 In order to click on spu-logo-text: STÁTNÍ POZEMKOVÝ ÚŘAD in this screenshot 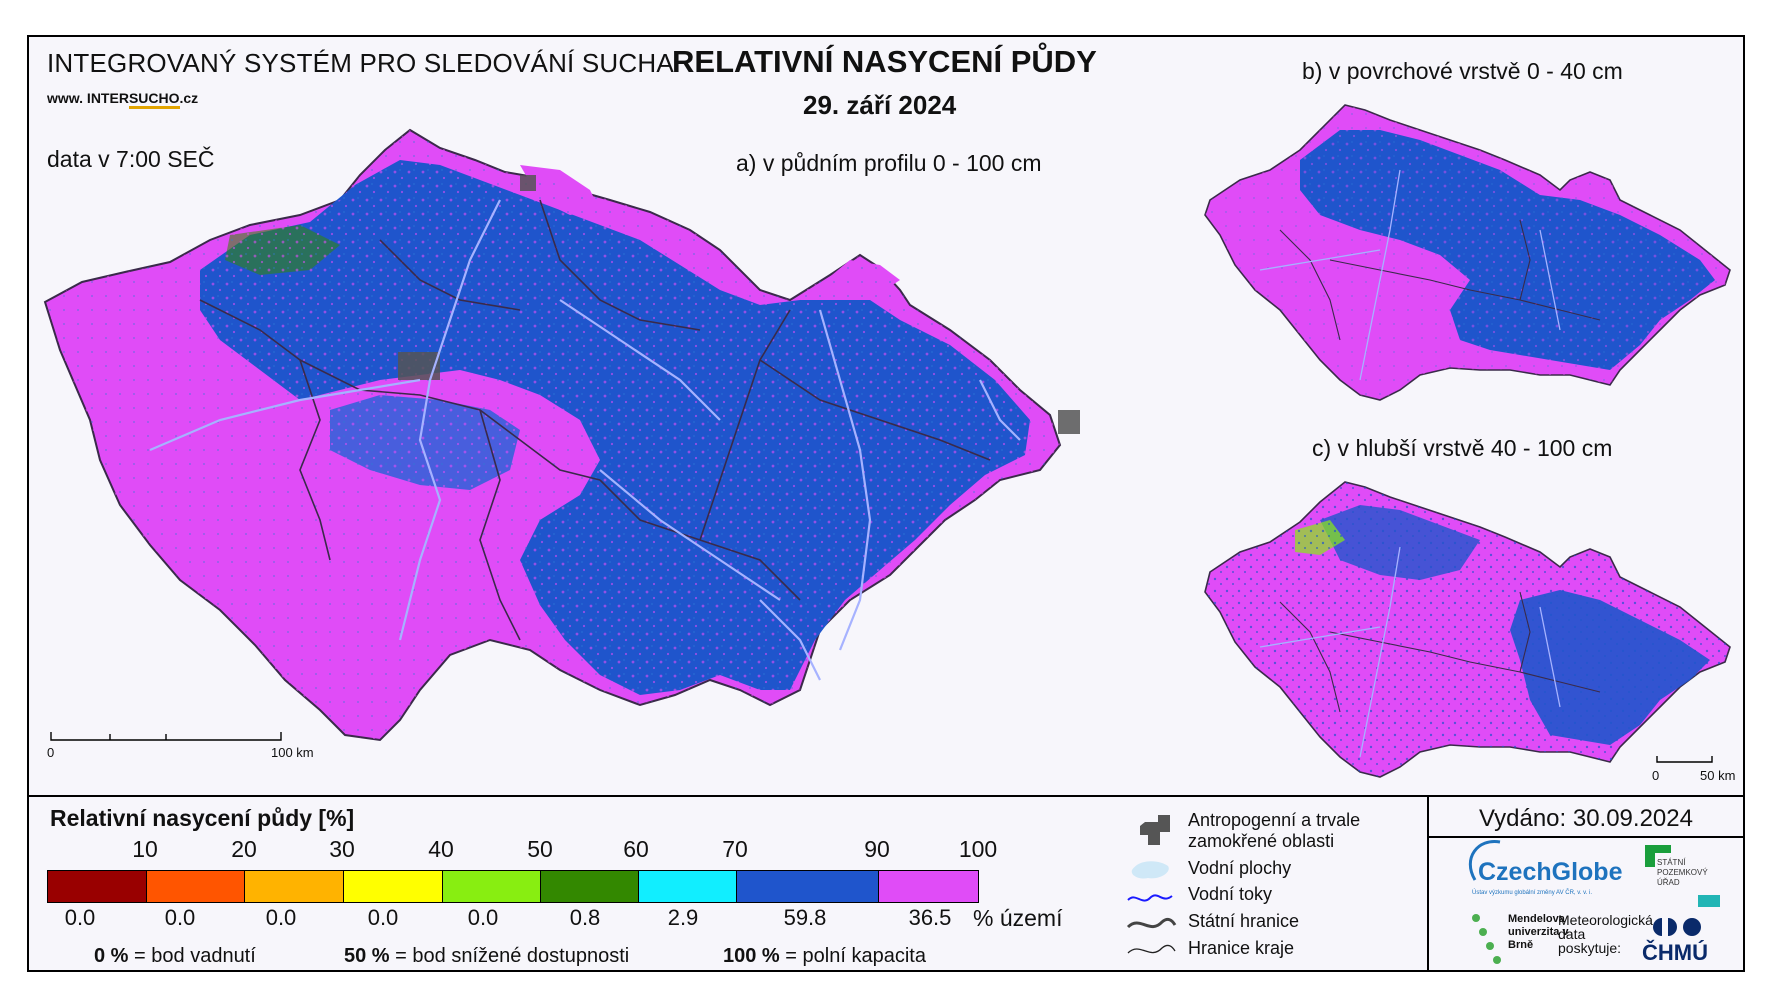, I will do `click(1682, 872)`.